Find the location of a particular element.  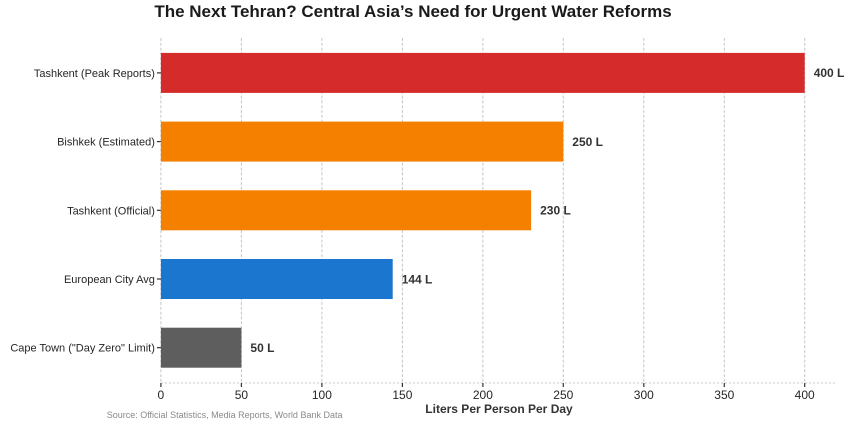

svg-text: 250 L is located at coordinates (587, 142).